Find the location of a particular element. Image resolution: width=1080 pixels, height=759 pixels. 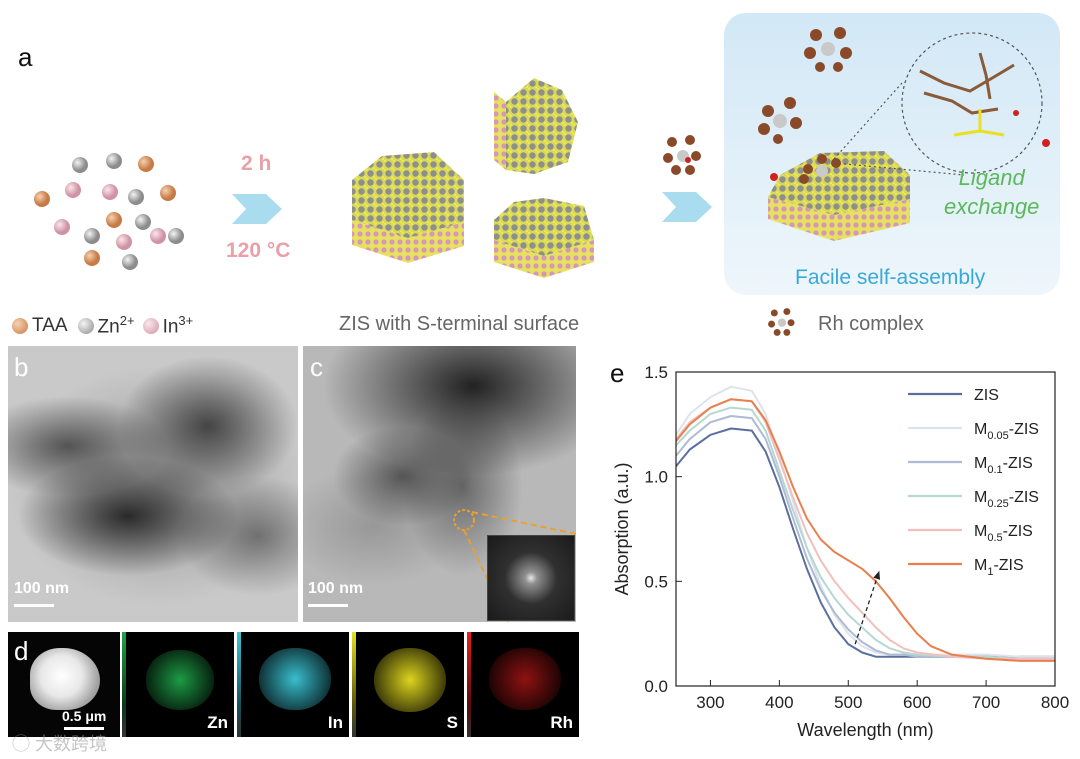

tem-image-b is located at coordinates (153, 484).